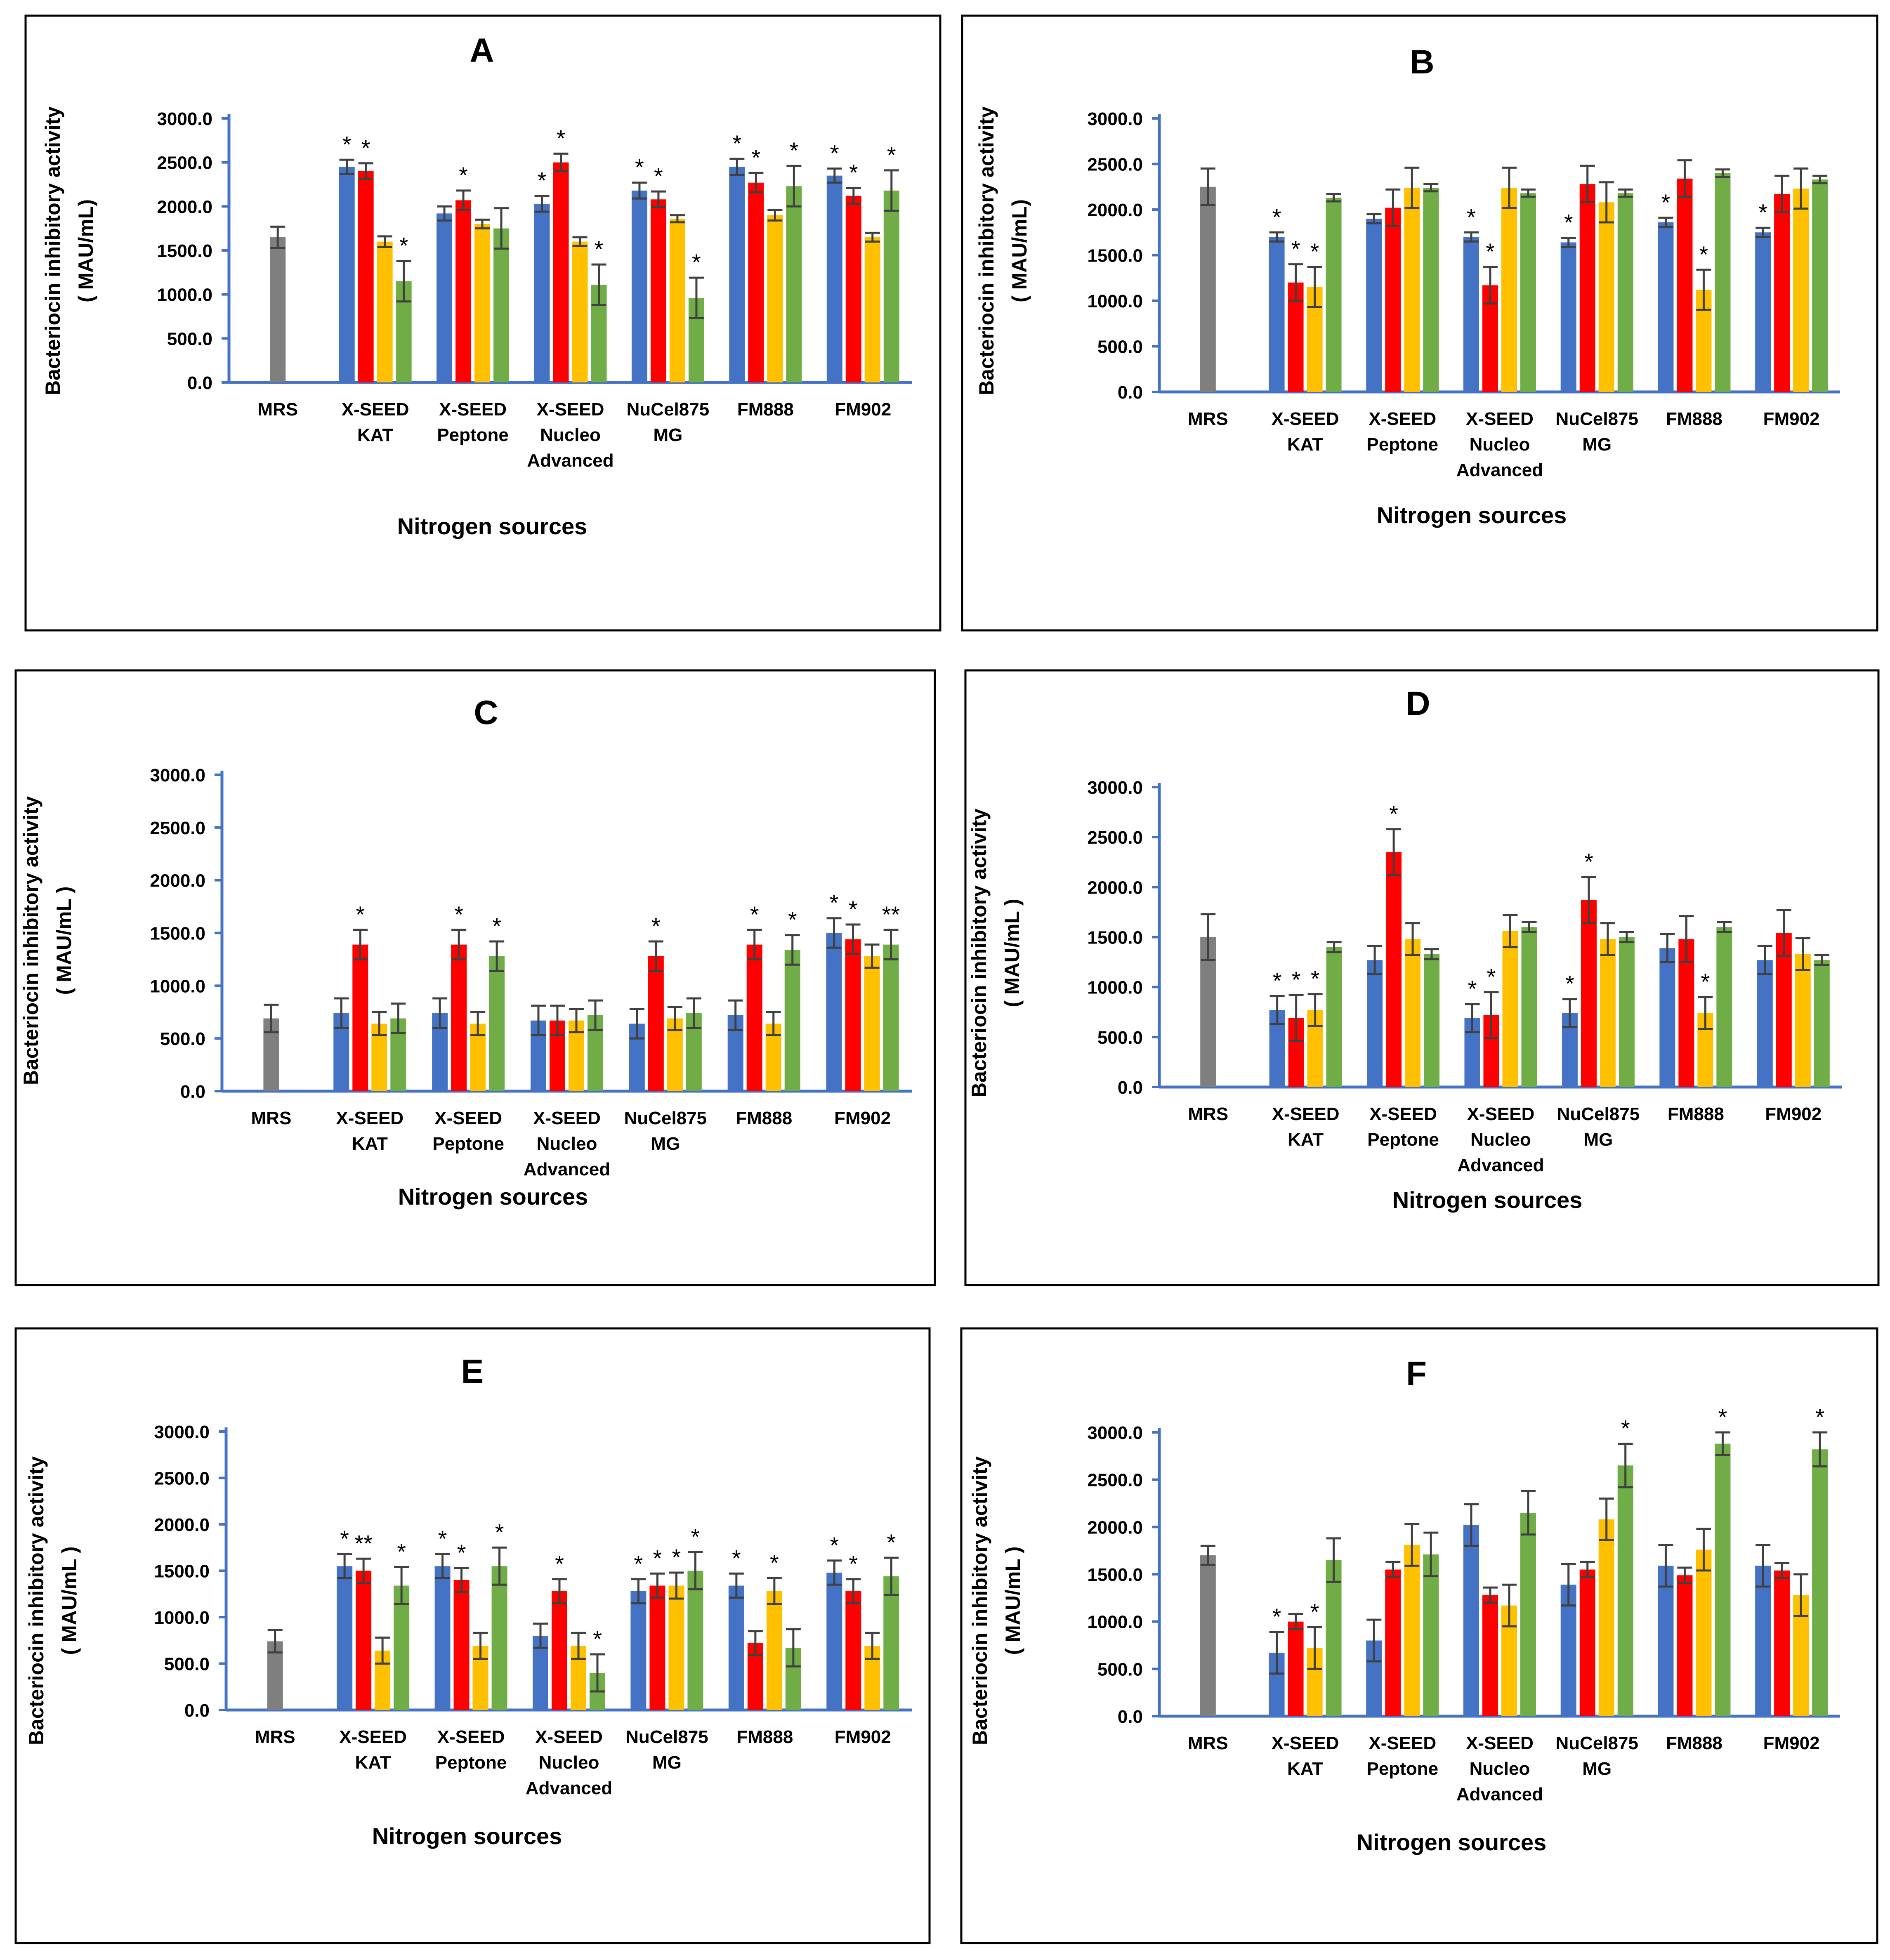  I want to click on category-label: MRS, so click(275, 1737).